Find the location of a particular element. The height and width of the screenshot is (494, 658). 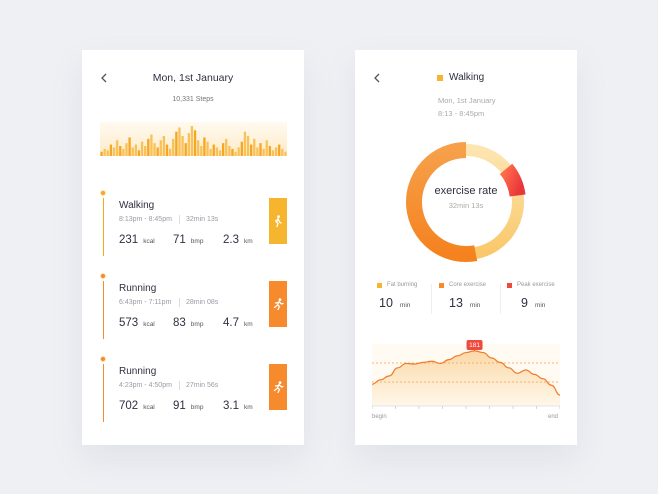

walking-badge is located at coordinates (278, 221).